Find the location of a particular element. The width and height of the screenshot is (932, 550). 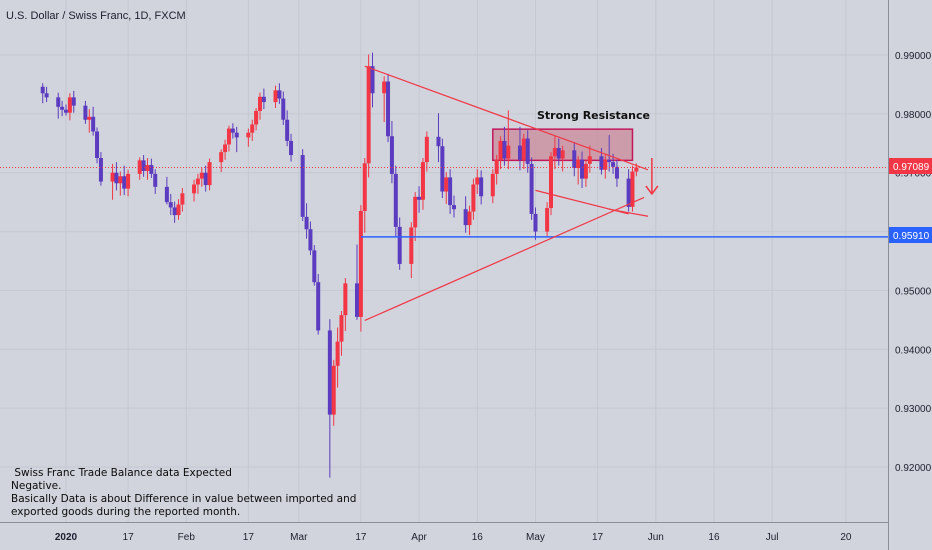

support-price-tag-bg is located at coordinates (910, 235).